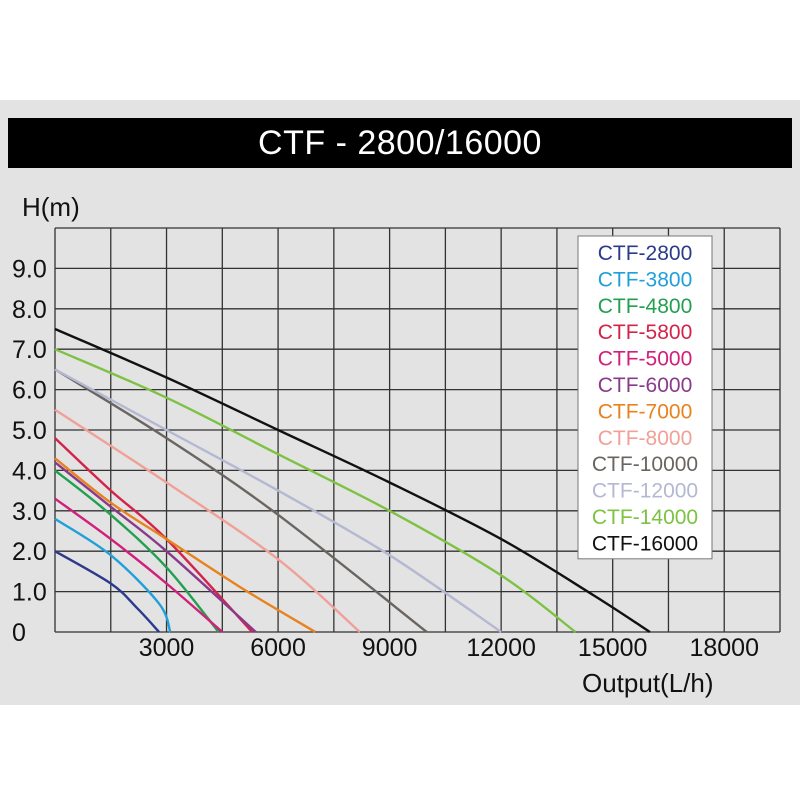 The width and height of the screenshot is (800, 800). Describe the element at coordinates (613, 648) in the screenshot. I see `x-tick-label: 15000` at that location.